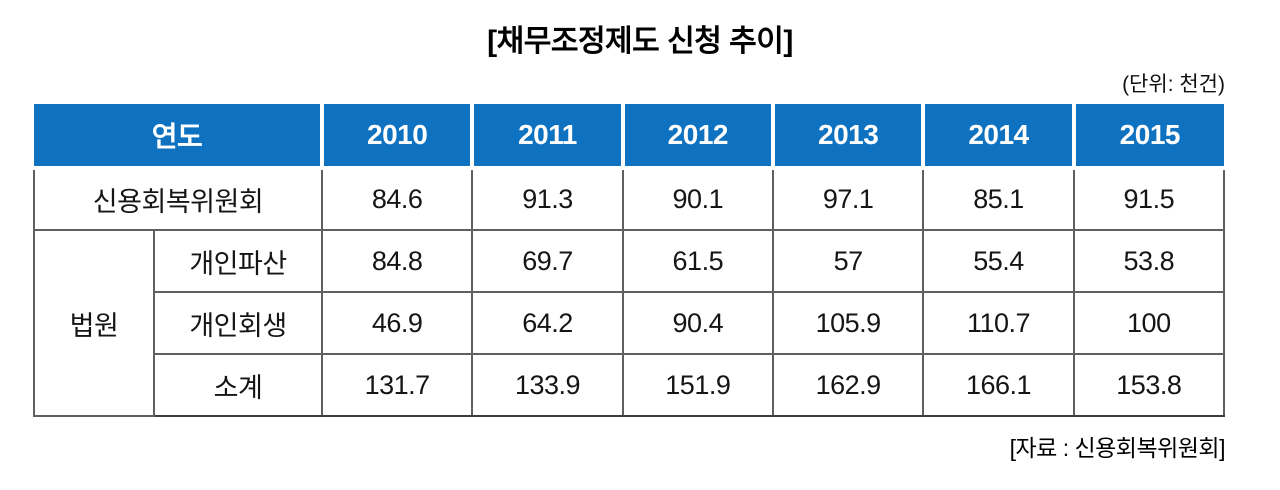 The width and height of the screenshot is (1280, 490). I want to click on year-header-2010: 2010, so click(397, 137).